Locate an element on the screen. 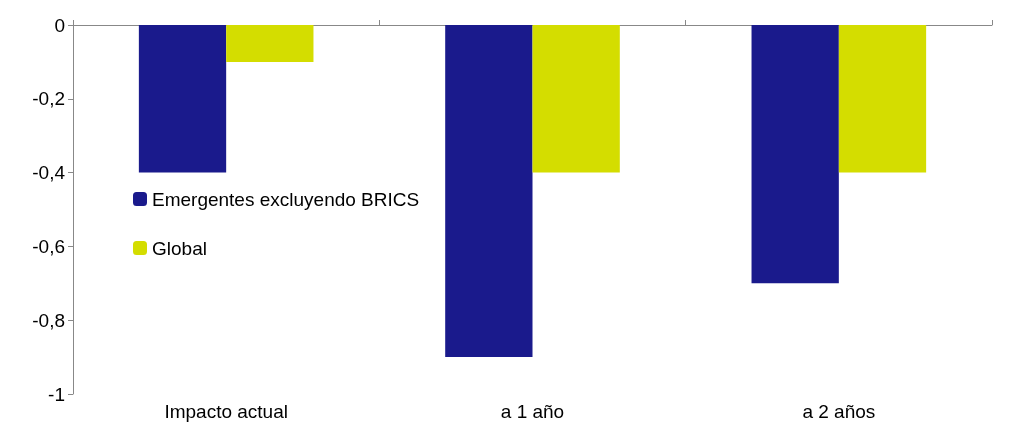 This screenshot has width=1035, height=447. y-tick-label: -0,6 is located at coordinates (48, 246).